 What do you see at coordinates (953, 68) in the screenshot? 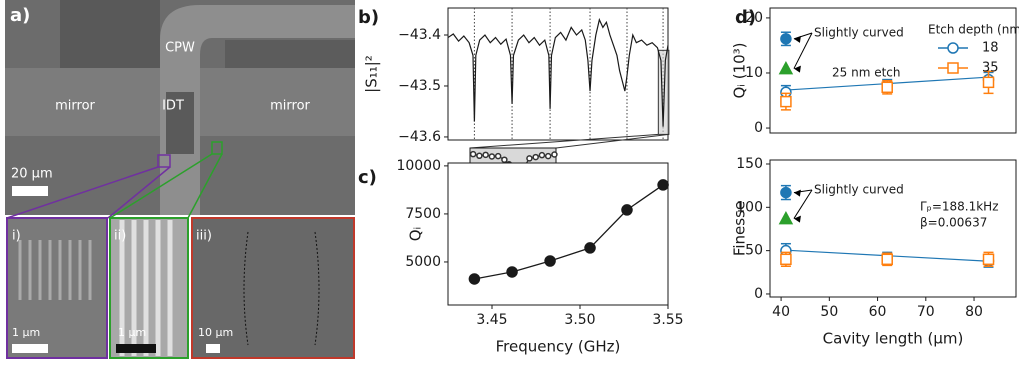
I see `legend-marker` at bounding box center [953, 68].